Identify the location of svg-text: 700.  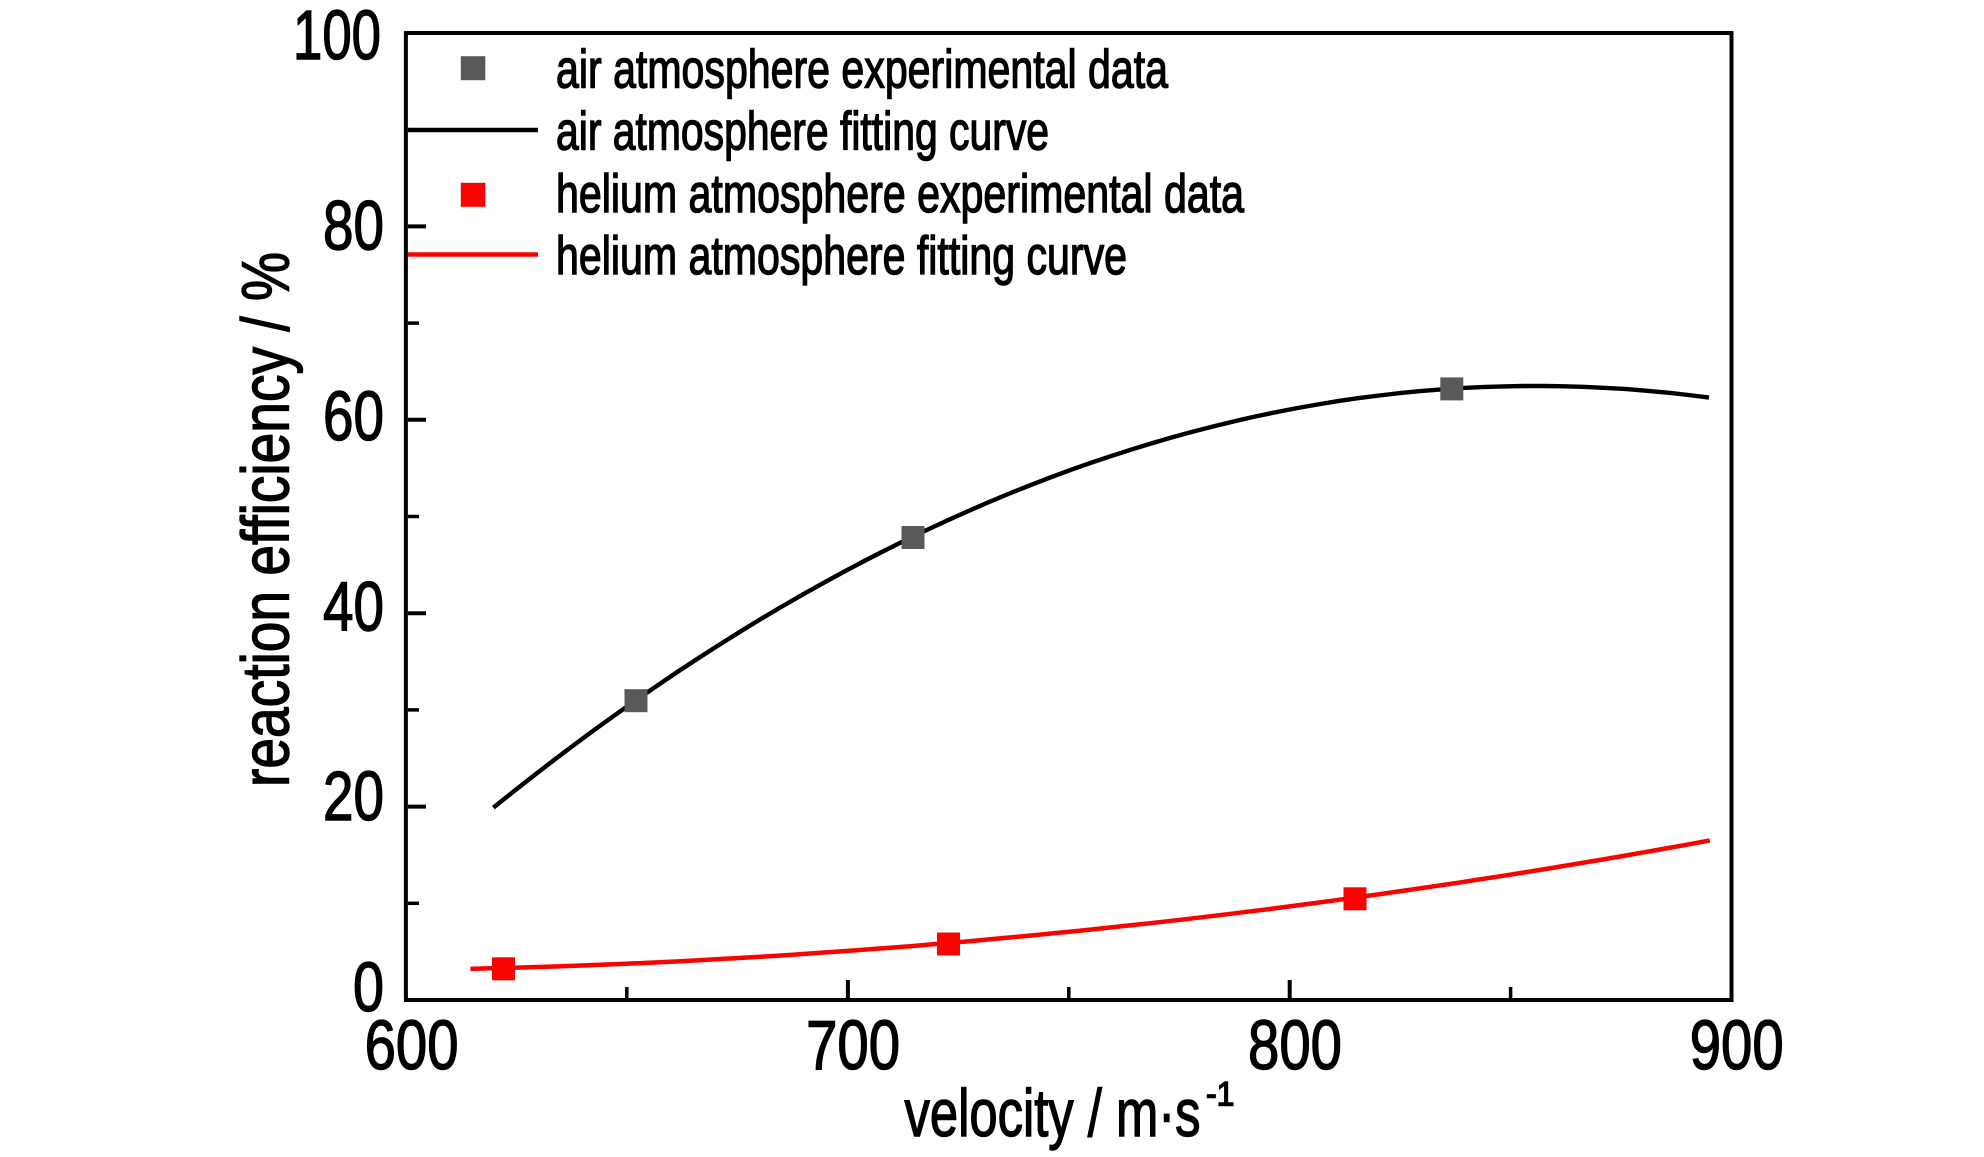
(853, 1045).